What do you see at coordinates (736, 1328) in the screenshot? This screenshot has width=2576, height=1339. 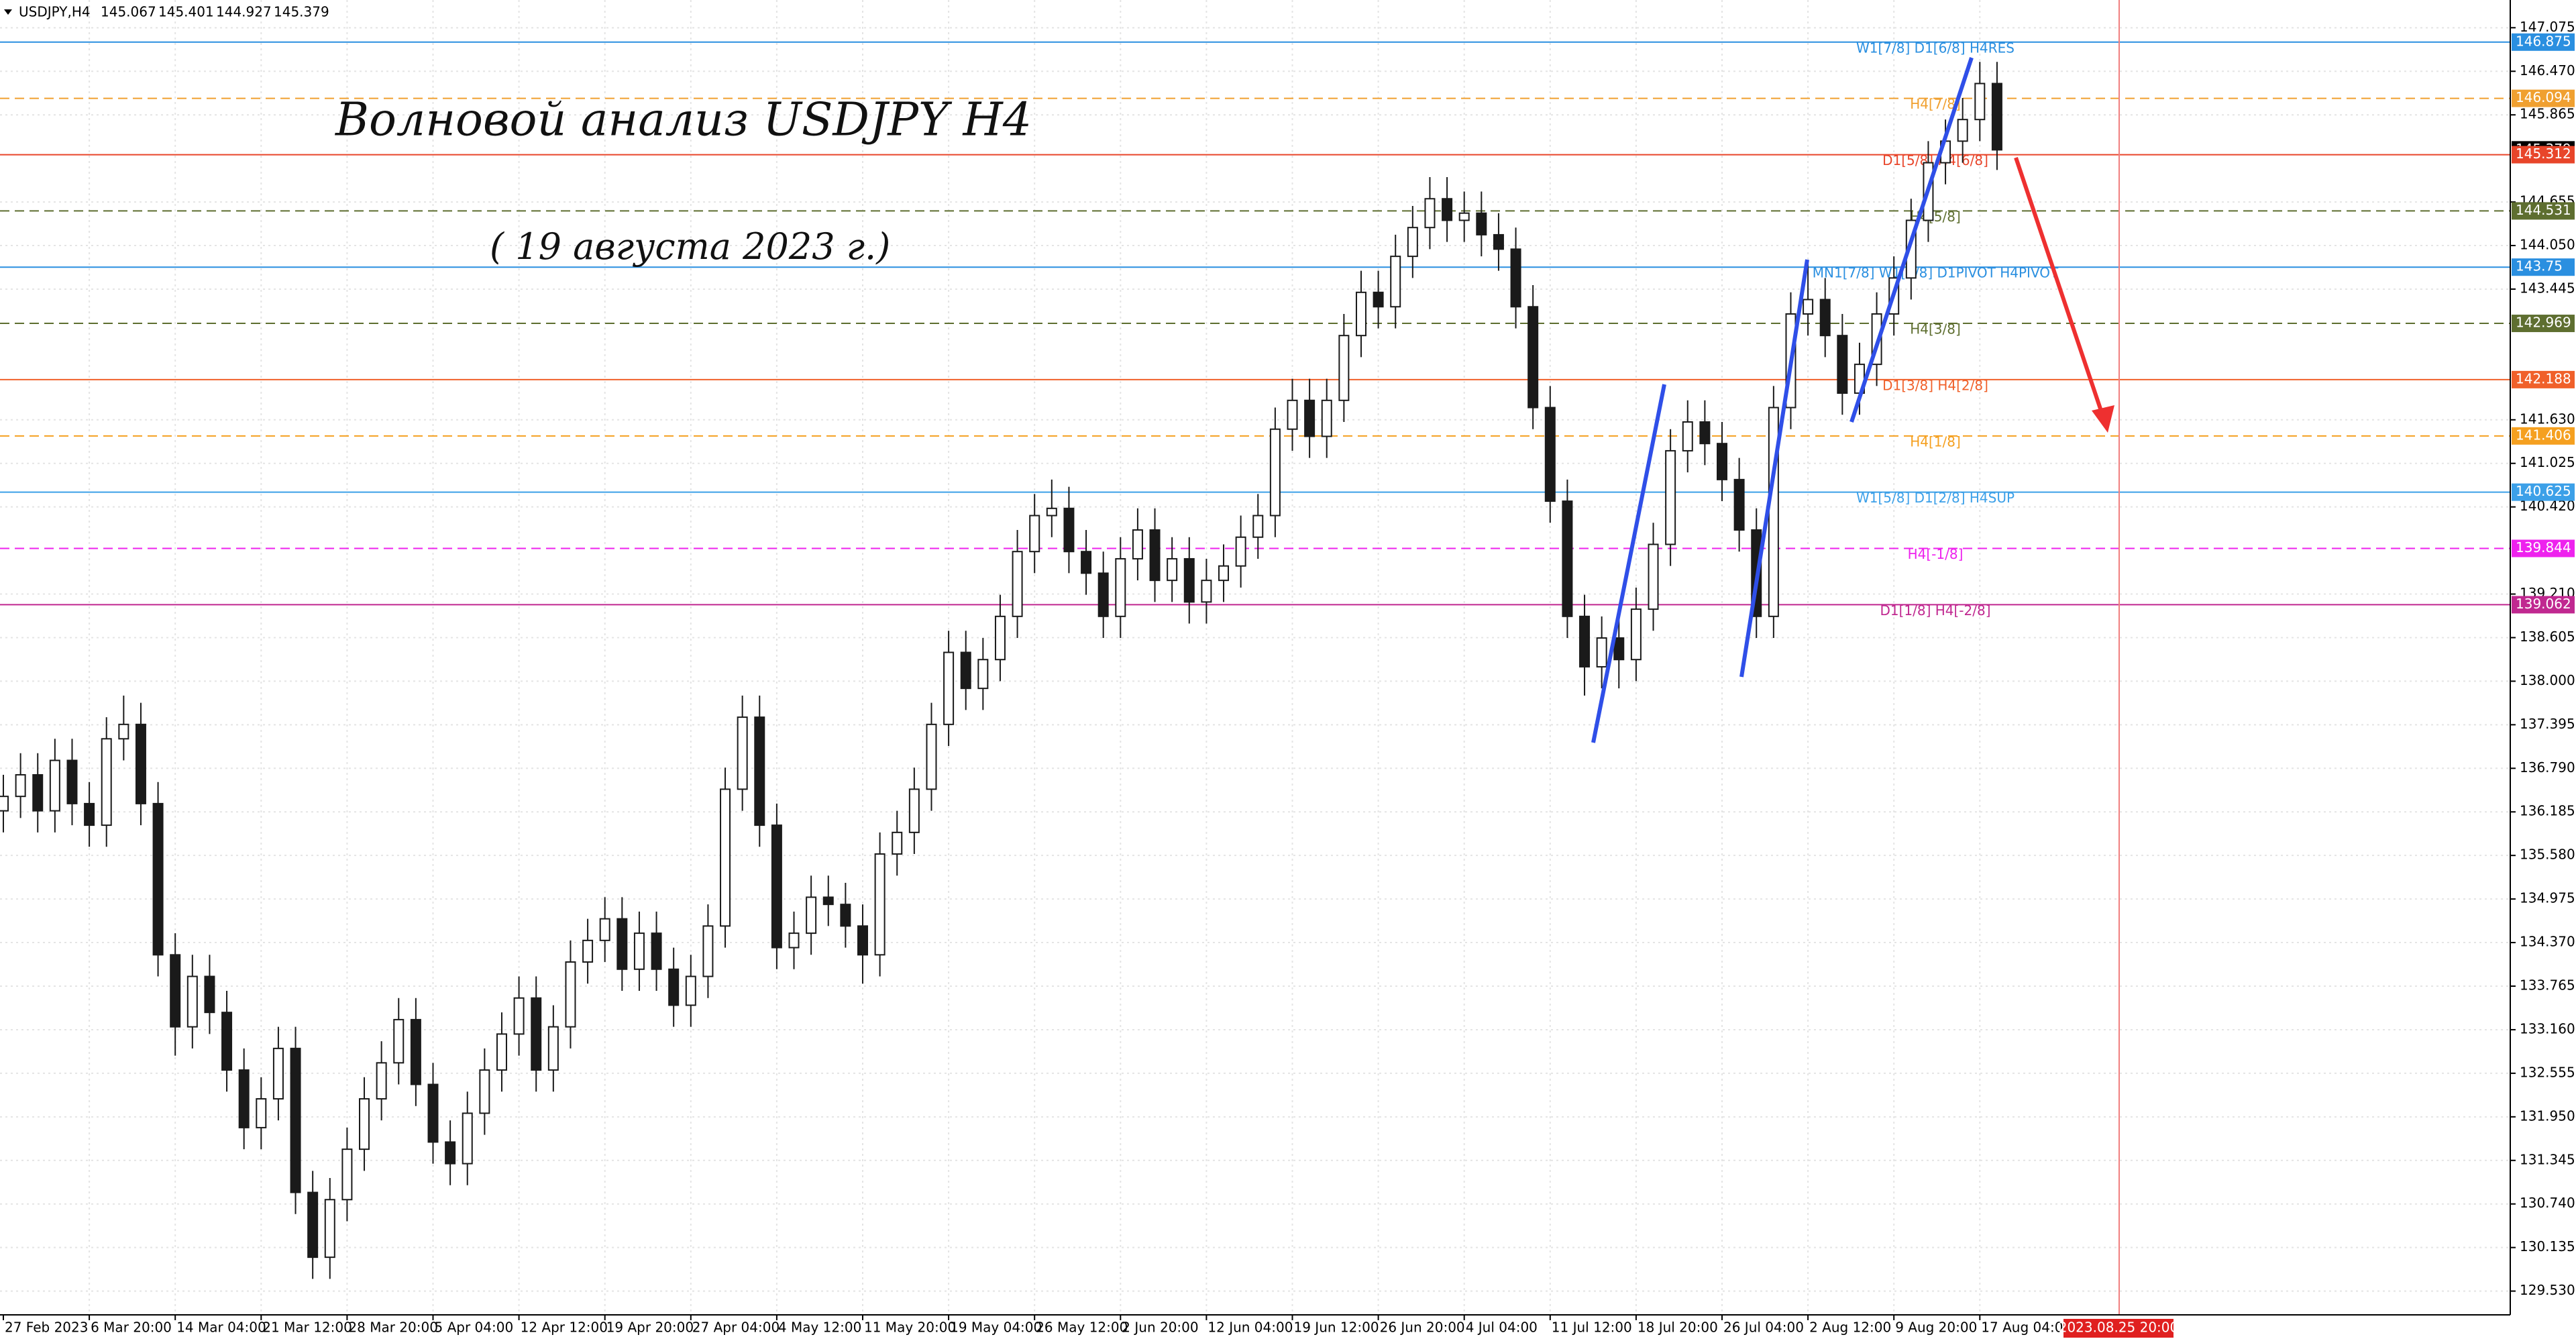 I see `x-tick-label: 27 Apr 04:00` at bounding box center [736, 1328].